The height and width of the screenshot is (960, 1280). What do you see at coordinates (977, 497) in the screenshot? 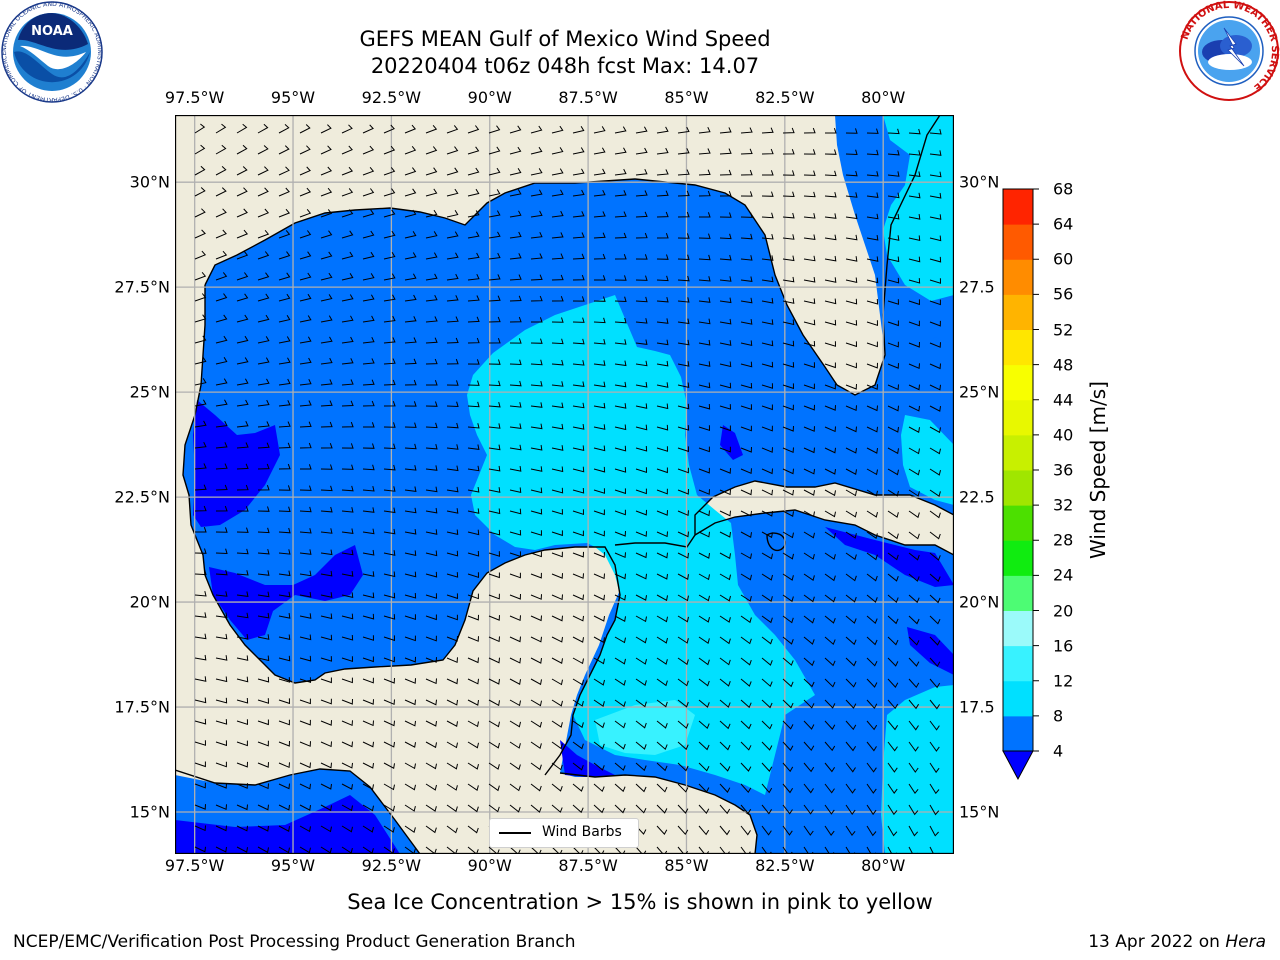
I see `tick-label: 22.5` at bounding box center [977, 497].